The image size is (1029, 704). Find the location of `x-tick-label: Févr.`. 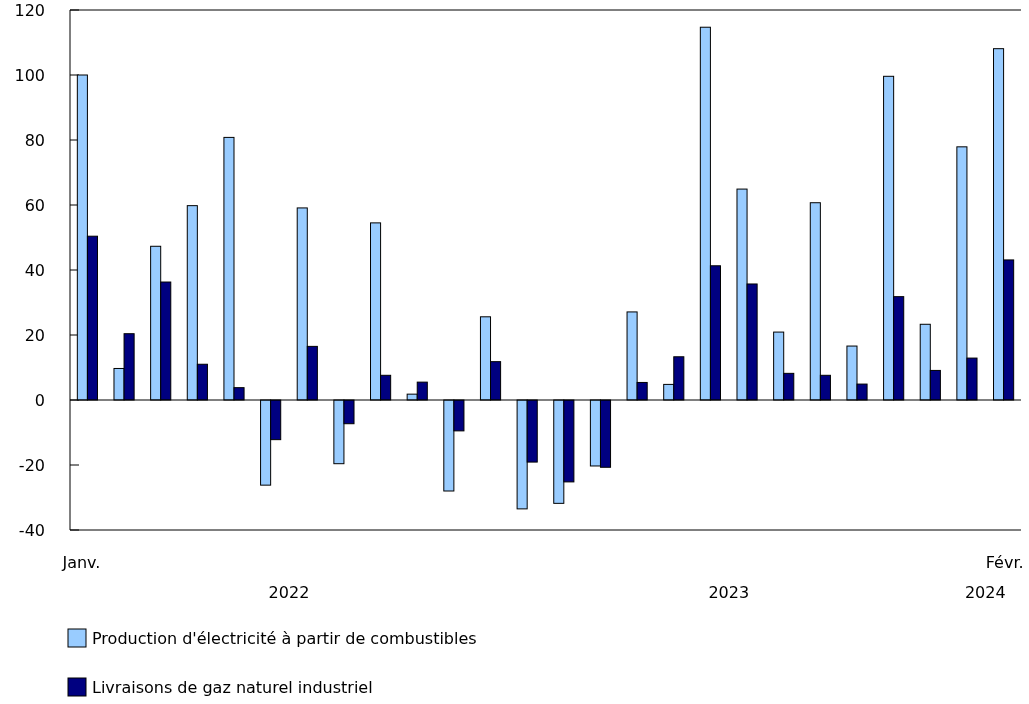

x-tick-label: Févr. is located at coordinates (1004, 562).